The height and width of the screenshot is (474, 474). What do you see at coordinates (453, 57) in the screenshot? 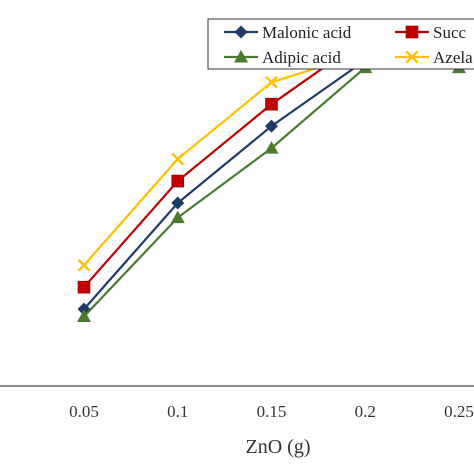
I see `legend-label: Azela` at bounding box center [453, 57].